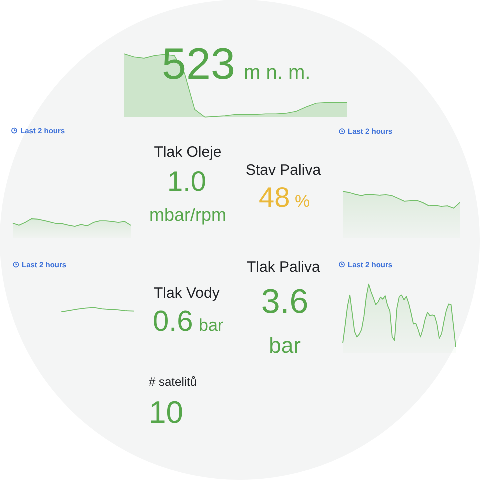 This screenshot has height=480, width=480. Describe the element at coordinates (274, 197) in the screenshot. I see `text: 48` at that location.